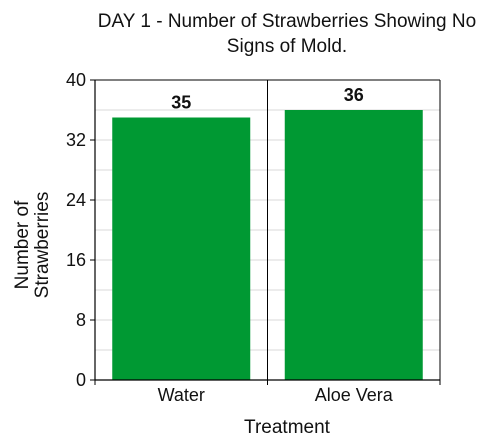 The width and height of the screenshot is (502, 445). What do you see at coordinates (76, 80) in the screenshot?
I see `y-tick-label: 40` at bounding box center [76, 80].